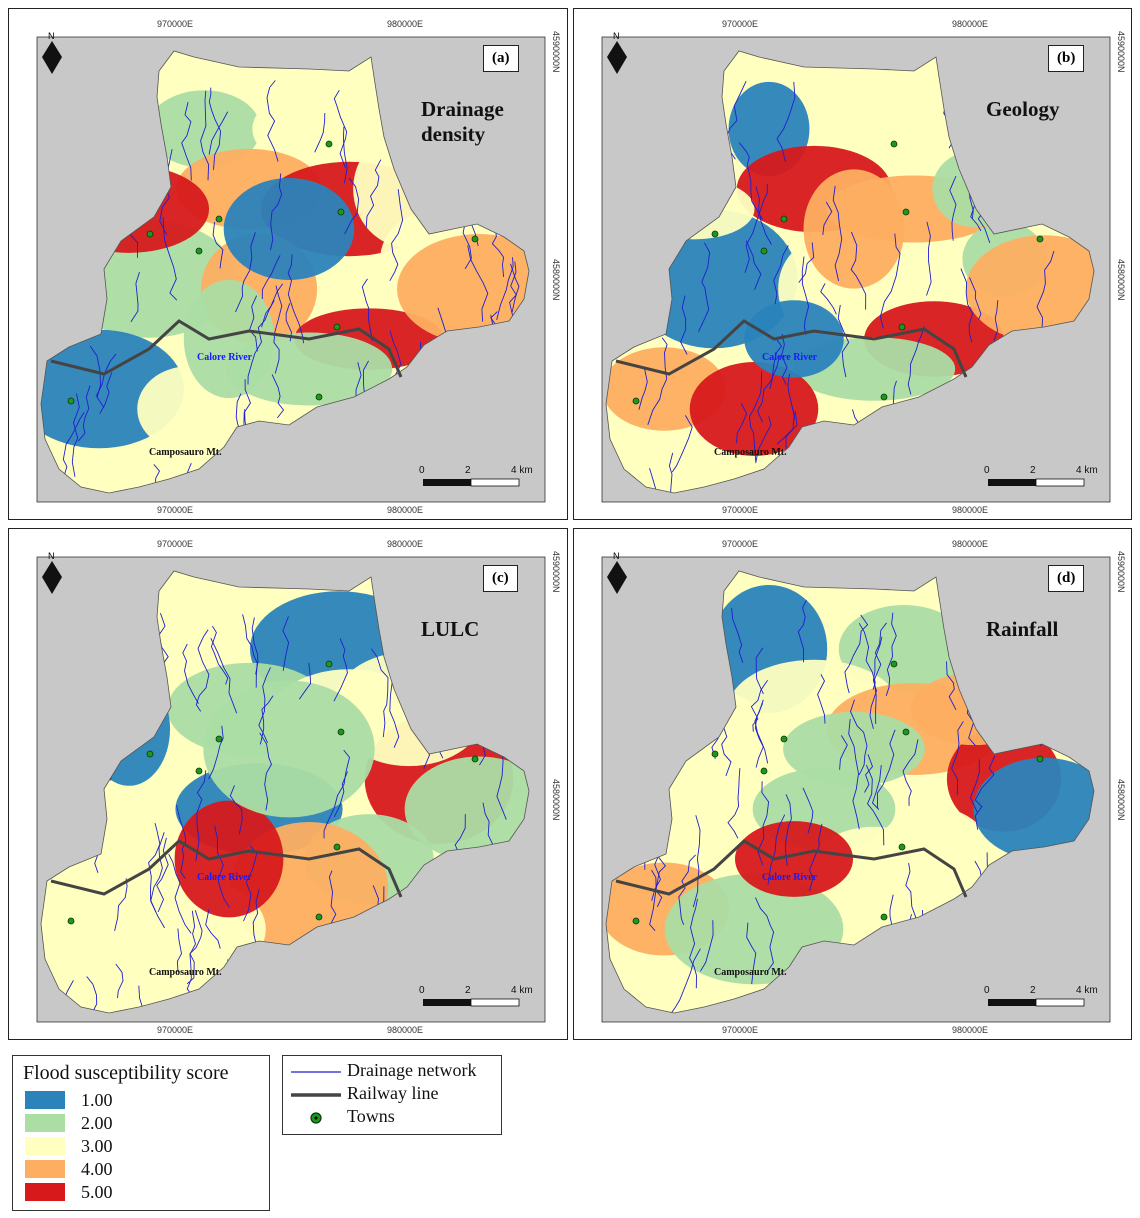  Describe the element at coordinates (69, 1100) in the screenshot. I see `legend-item-1: 1.00` at that location.